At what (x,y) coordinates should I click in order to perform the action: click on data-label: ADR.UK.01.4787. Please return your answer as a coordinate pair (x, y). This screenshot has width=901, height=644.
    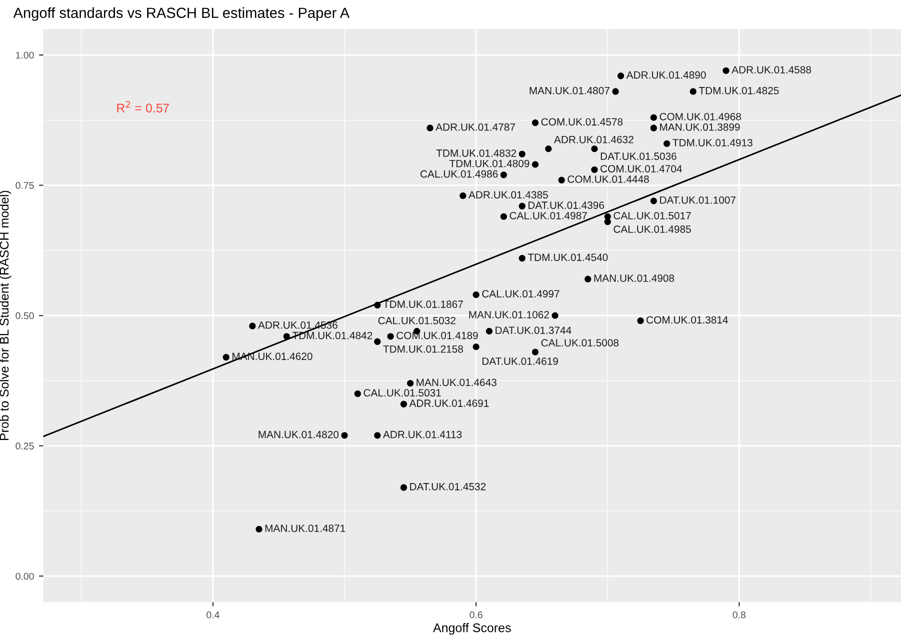
    Looking at the image, I should click on (475, 127).